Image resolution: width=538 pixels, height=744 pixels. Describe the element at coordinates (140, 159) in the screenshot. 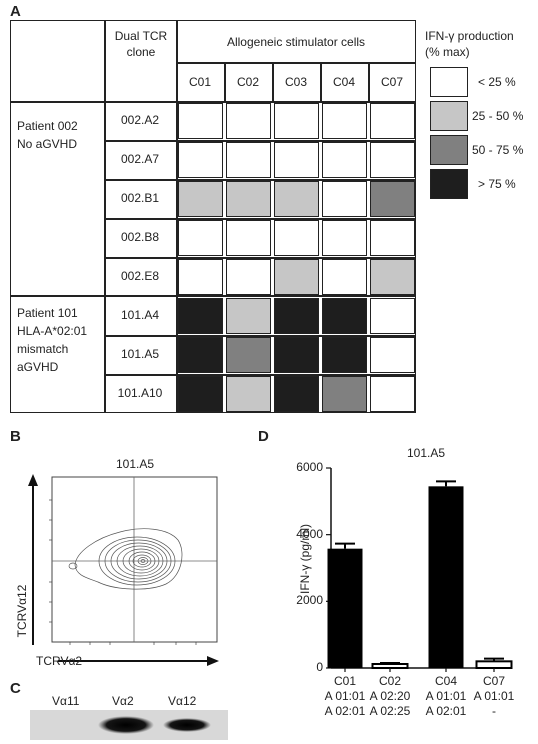

I see `clone-label-002-a7: 002.A7` at that location.